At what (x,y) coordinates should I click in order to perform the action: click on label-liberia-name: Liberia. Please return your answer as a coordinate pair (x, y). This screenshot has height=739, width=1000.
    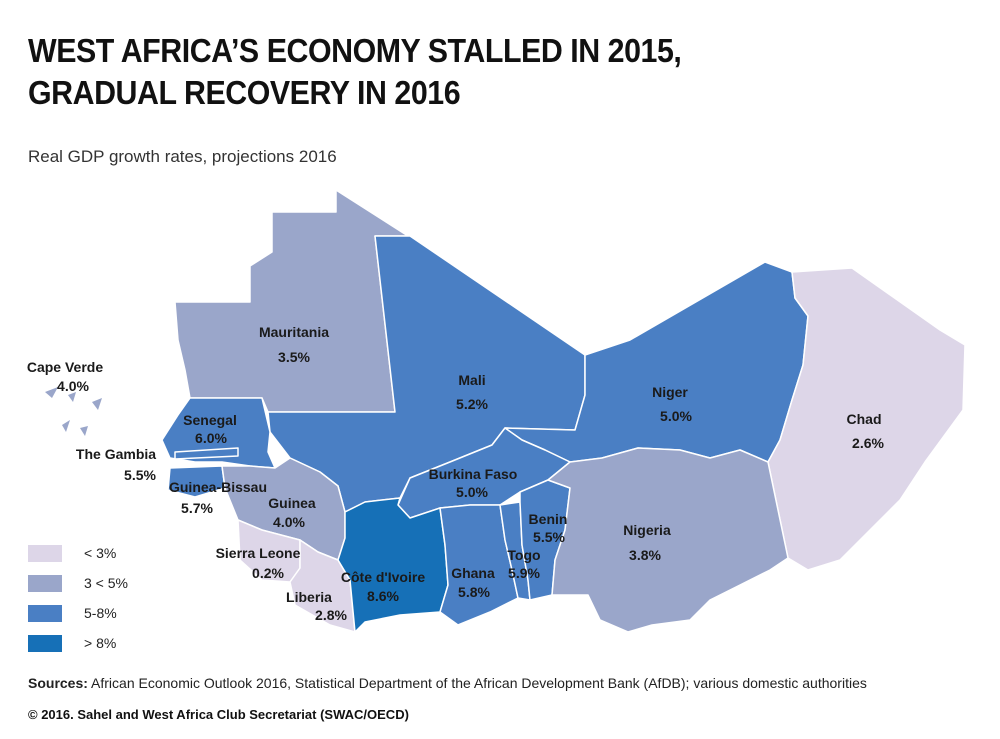
    Looking at the image, I should click on (309, 597).